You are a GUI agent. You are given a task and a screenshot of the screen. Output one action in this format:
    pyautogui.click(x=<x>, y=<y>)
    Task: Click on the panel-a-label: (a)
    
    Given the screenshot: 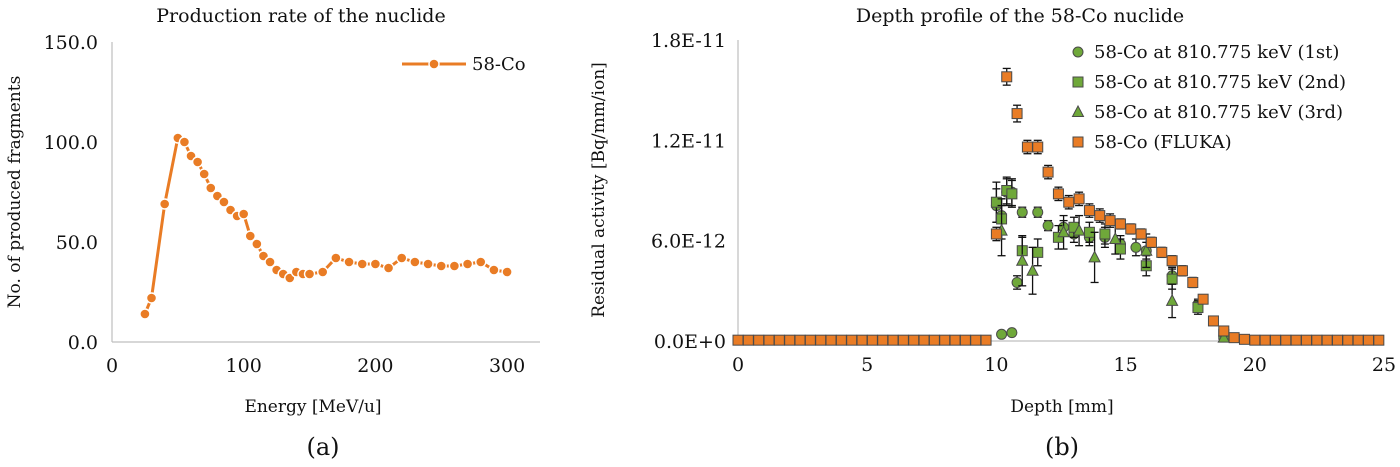 What is the action you would take?
    pyautogui.click(x=322, y=447)
    